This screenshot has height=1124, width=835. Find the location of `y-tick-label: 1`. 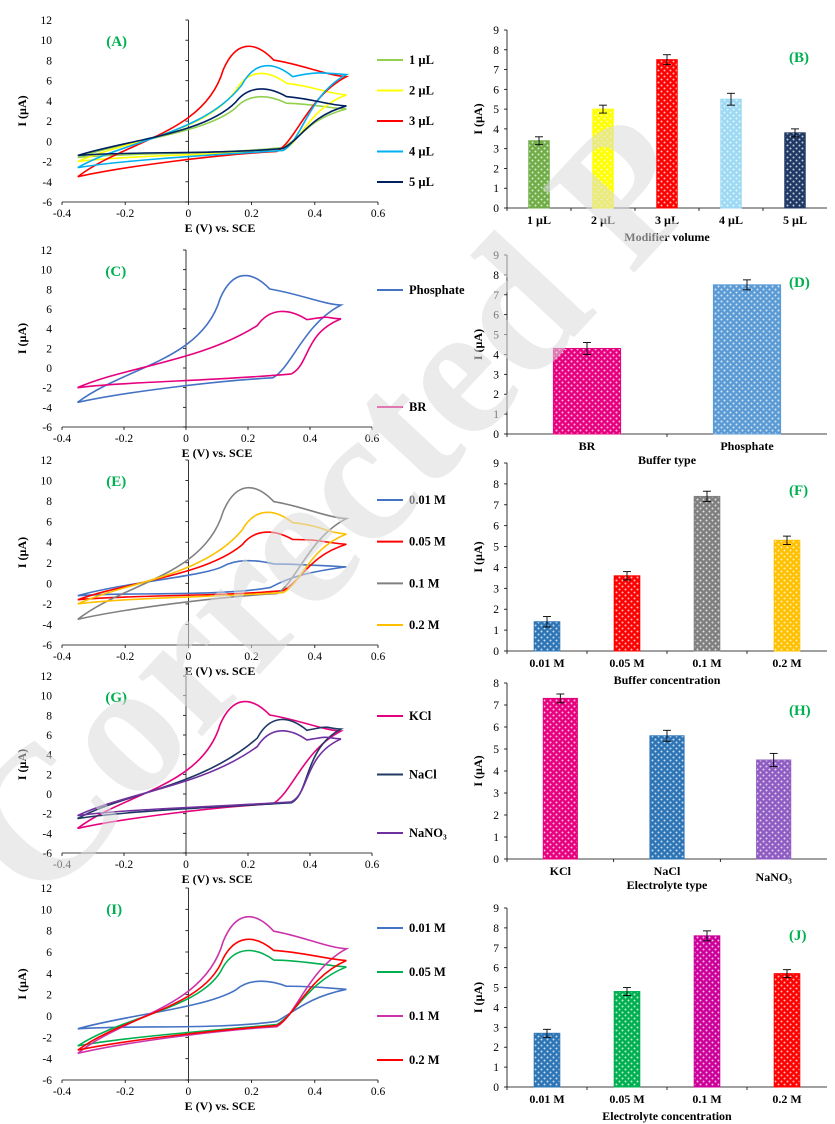

y-tick-label: 1 is located at coordinates (496, 1068).